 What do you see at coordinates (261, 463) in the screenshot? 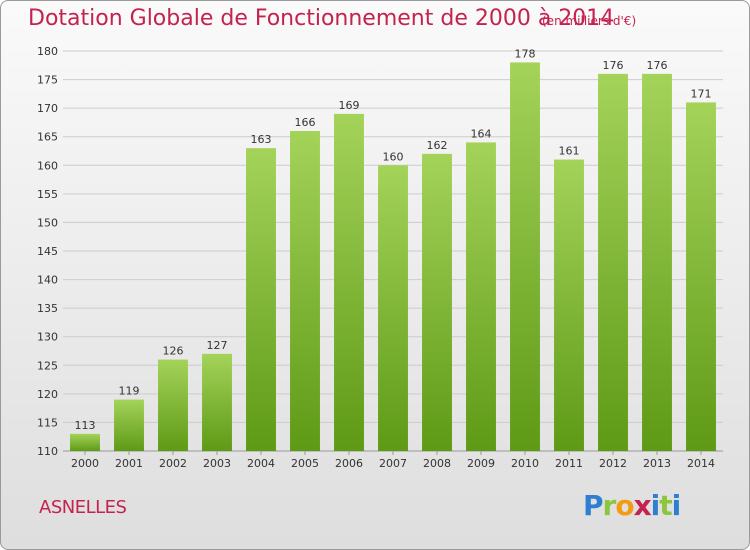
I see `x-tick-label: 2004` at bounding box center [261, 463].